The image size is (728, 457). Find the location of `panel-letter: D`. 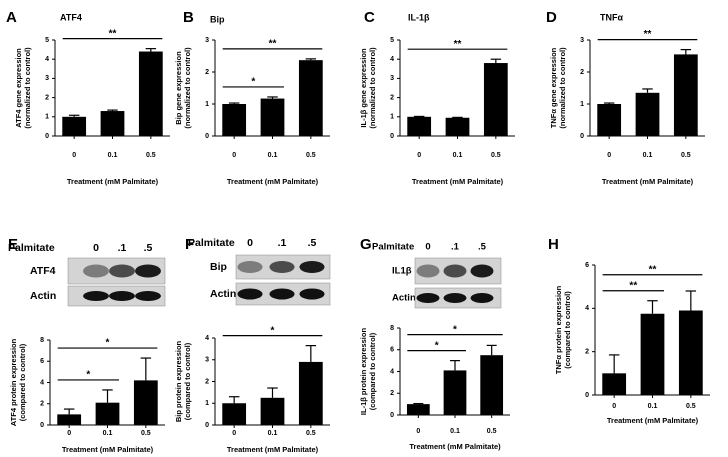

panel-letter: D is located at coordinates (551, 17).